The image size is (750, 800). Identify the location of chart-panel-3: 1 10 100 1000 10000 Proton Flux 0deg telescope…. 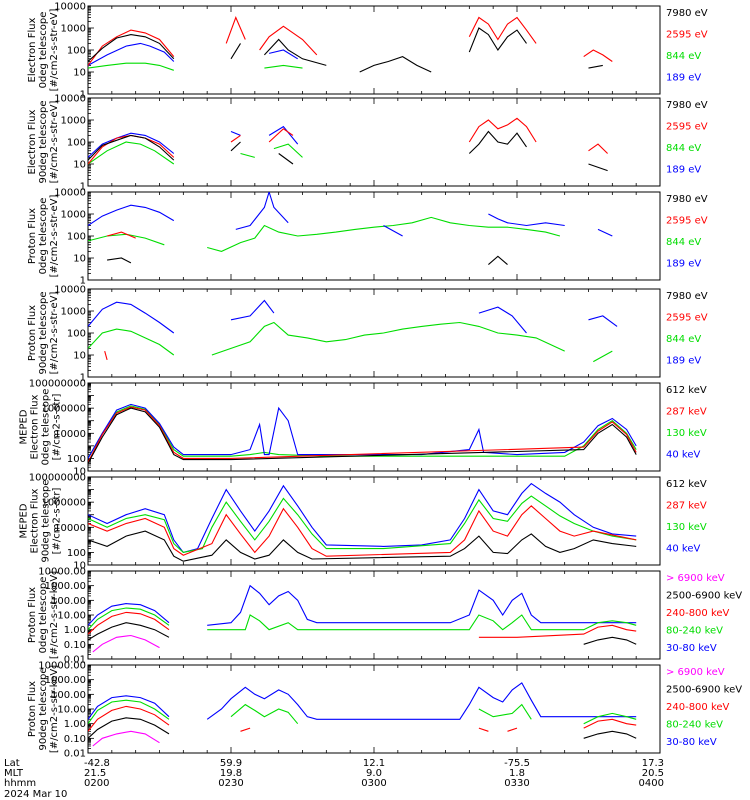
(367, 237).